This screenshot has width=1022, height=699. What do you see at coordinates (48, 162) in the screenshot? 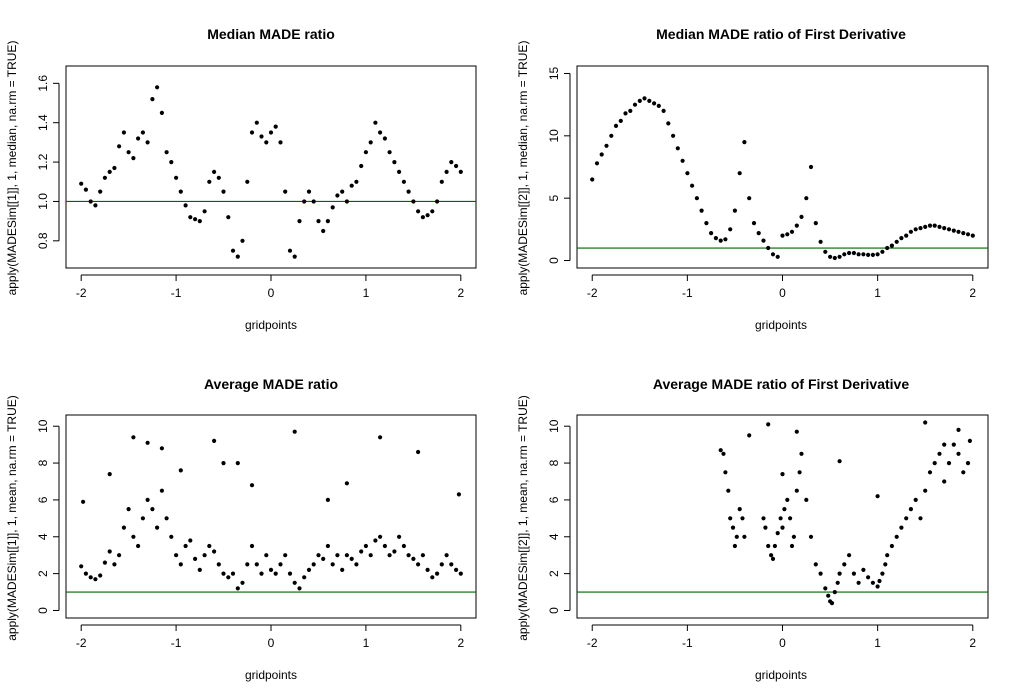
I see `y-axis: 0.8 1.0 1.2 1.4 1.6` at bounding box center [48, 162].